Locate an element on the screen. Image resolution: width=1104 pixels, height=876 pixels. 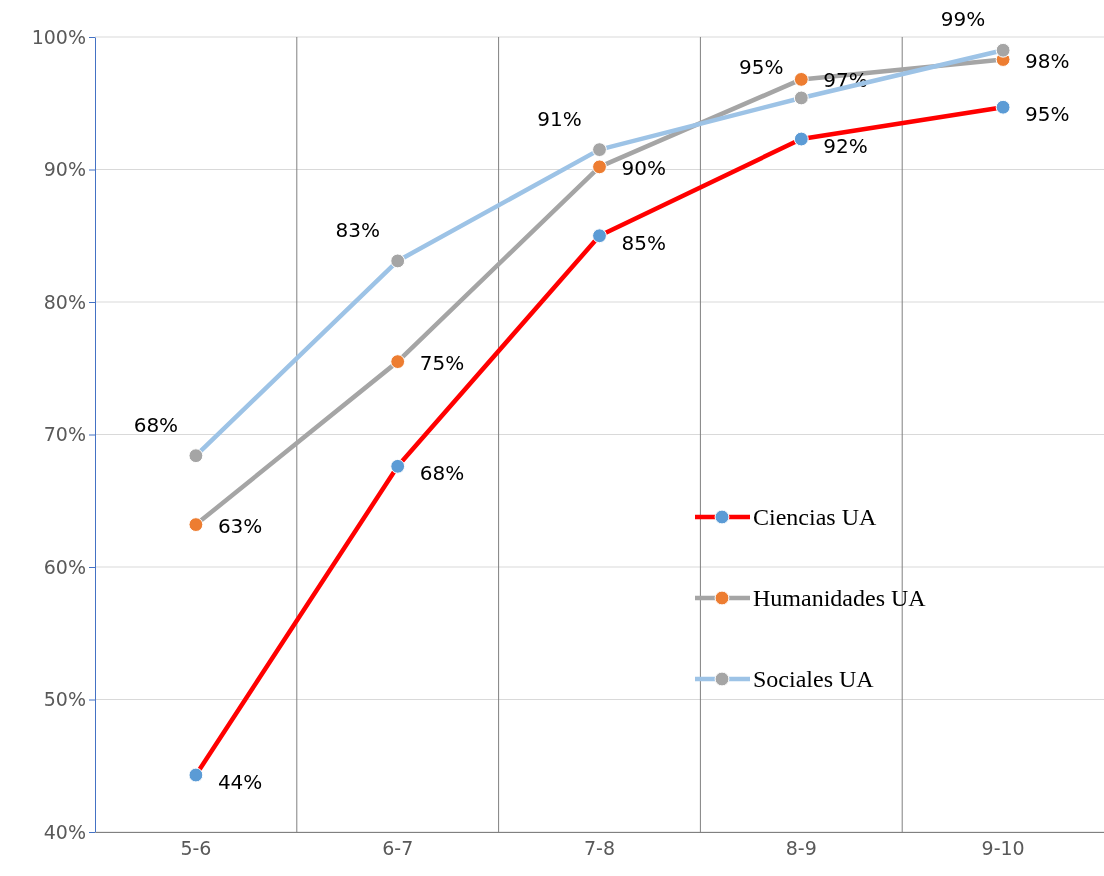
y-tick-label: 70% is located at coordinates (64, 434).